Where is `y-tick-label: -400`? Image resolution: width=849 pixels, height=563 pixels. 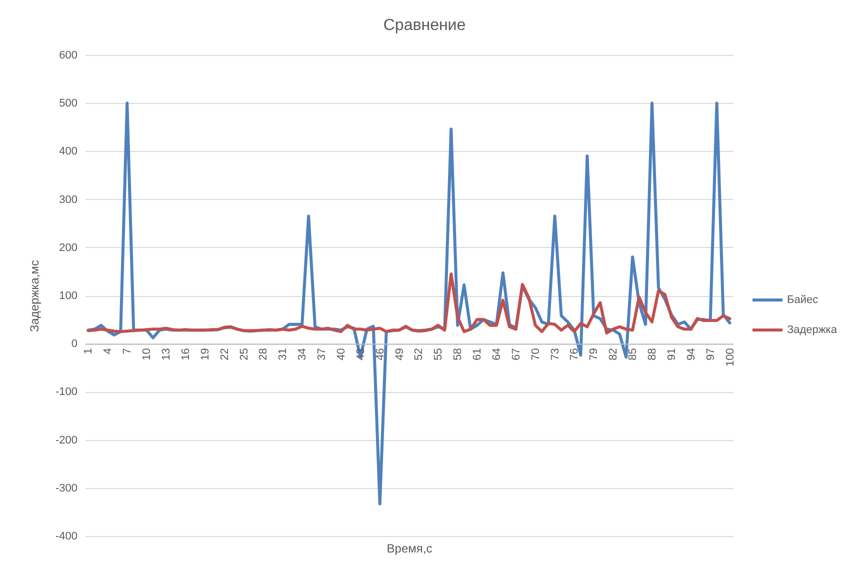
y-tick-label: -400 is located at coordinates (66, 536).